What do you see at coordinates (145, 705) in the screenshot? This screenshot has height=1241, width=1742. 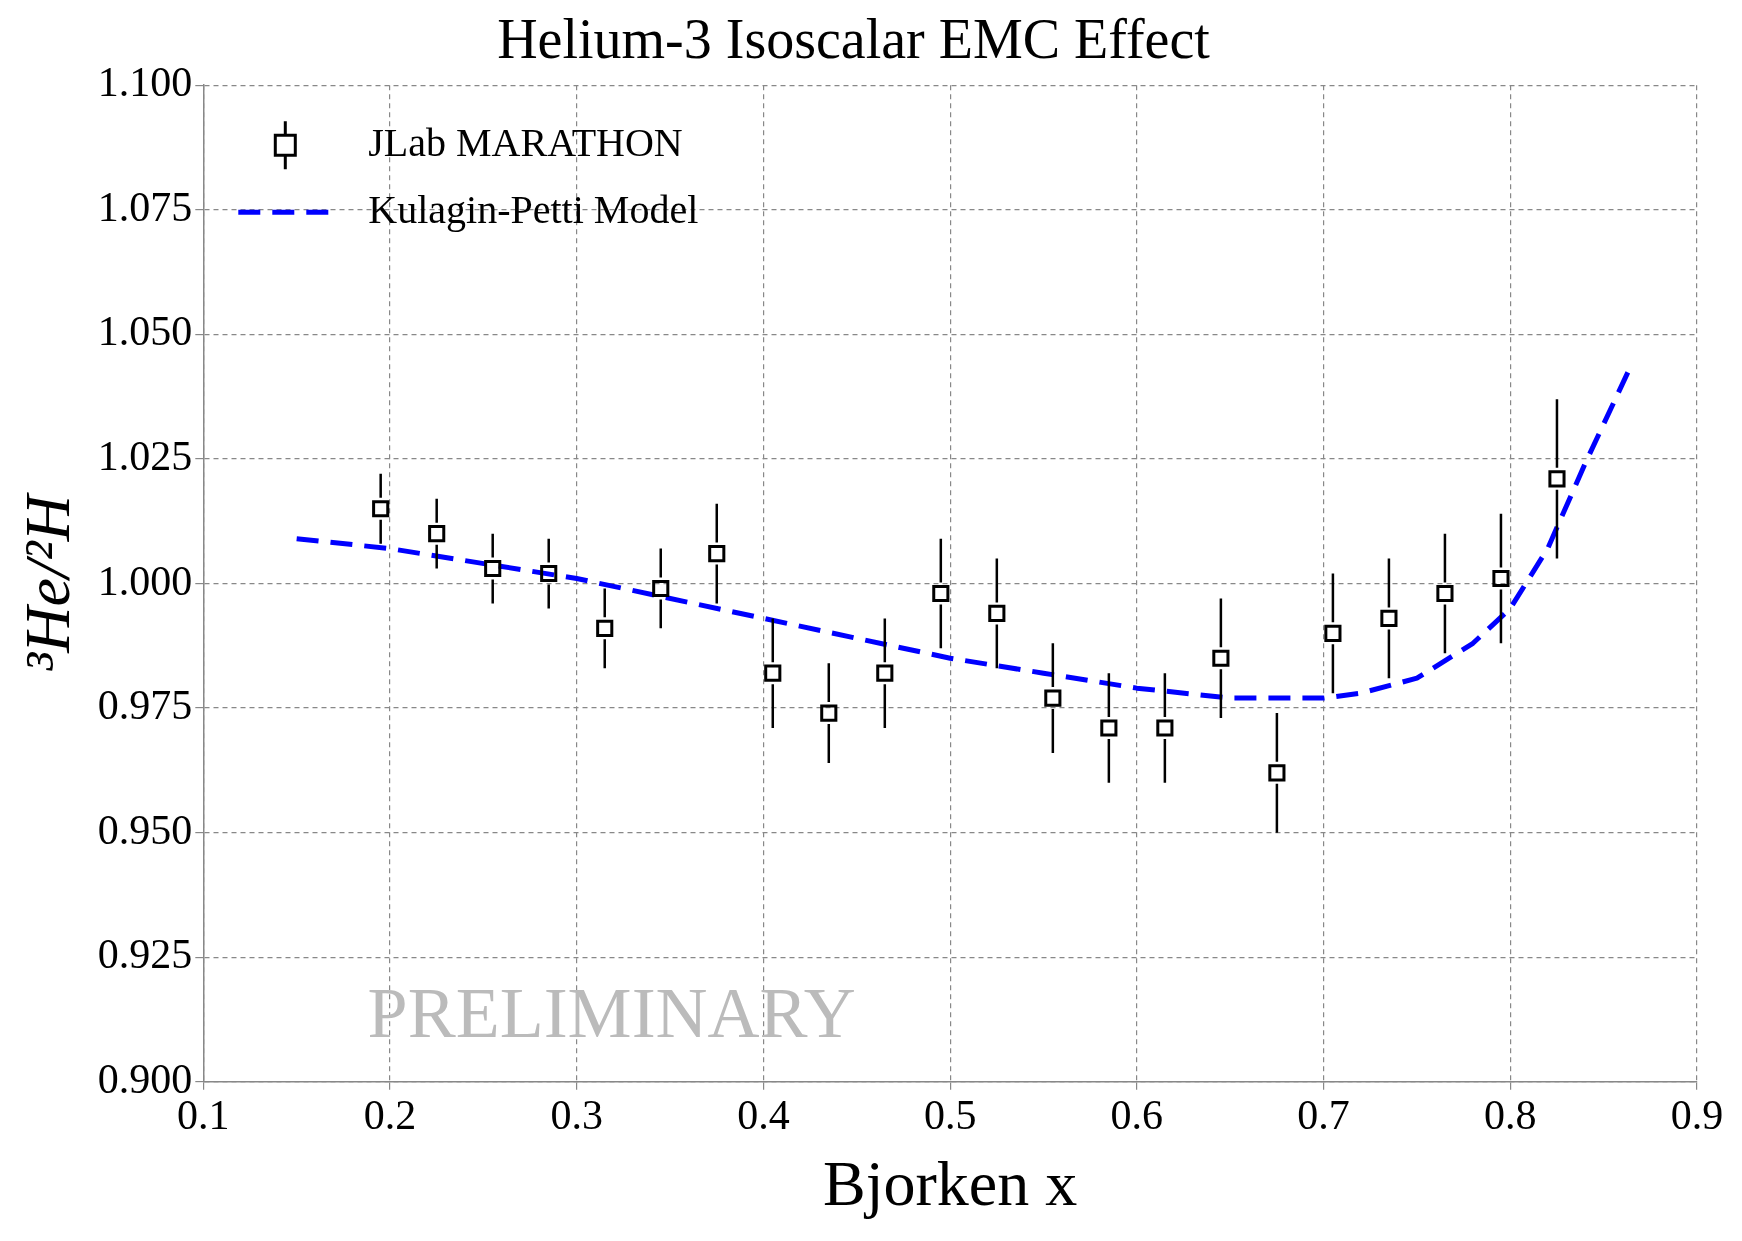 I see `y-tick-label: 0.975` at bounding box center [145, 705].